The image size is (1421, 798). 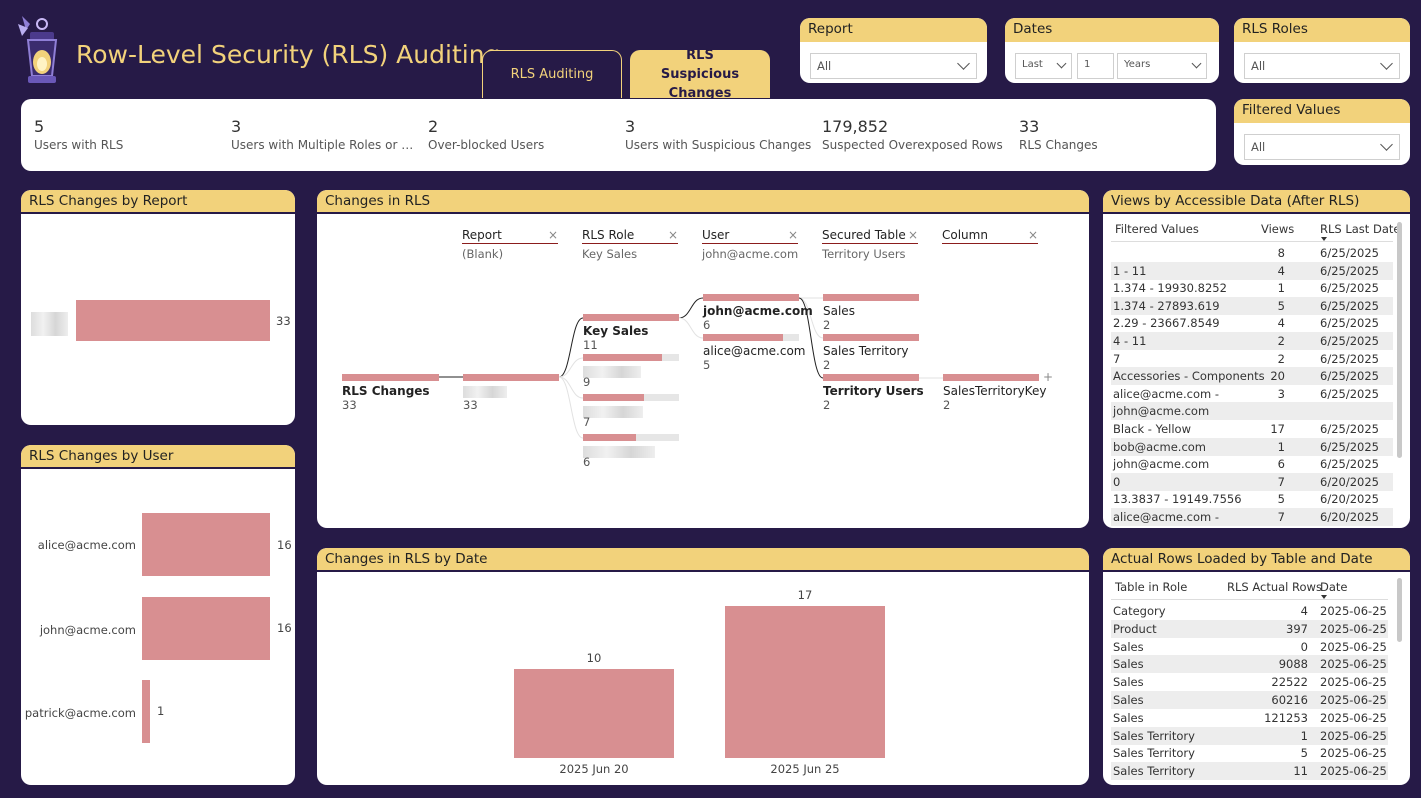 I want to click on table-row: 0 7 6/20/2025, so click(x=1252, y=481).